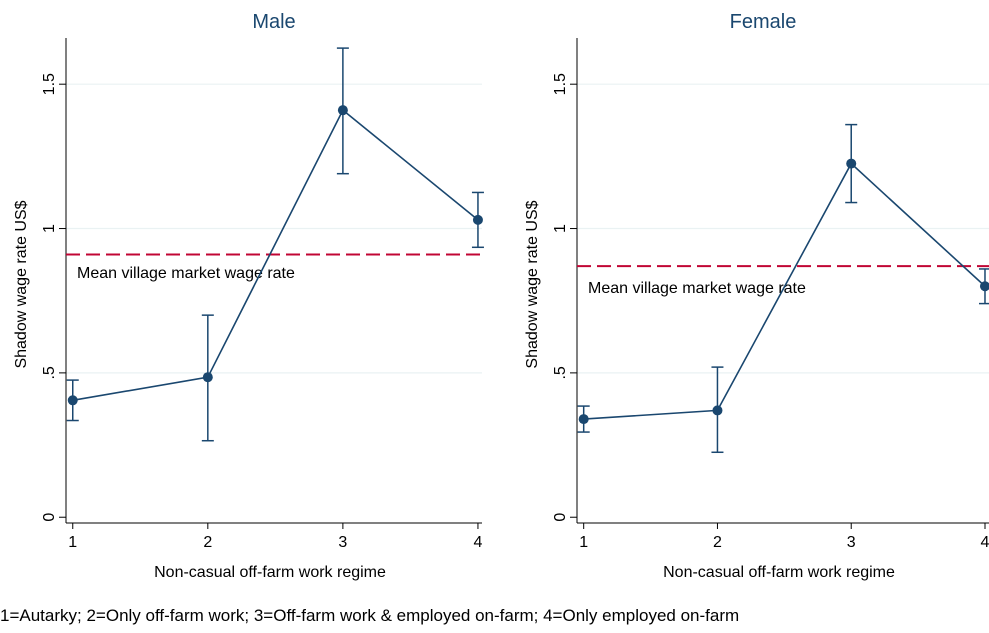 This screenshot has width=989, height=633. What do you see at coordinates (342, 542) in the screenshot?
I see `male-x-tick-label: 3` at bounding box center [342, 542].